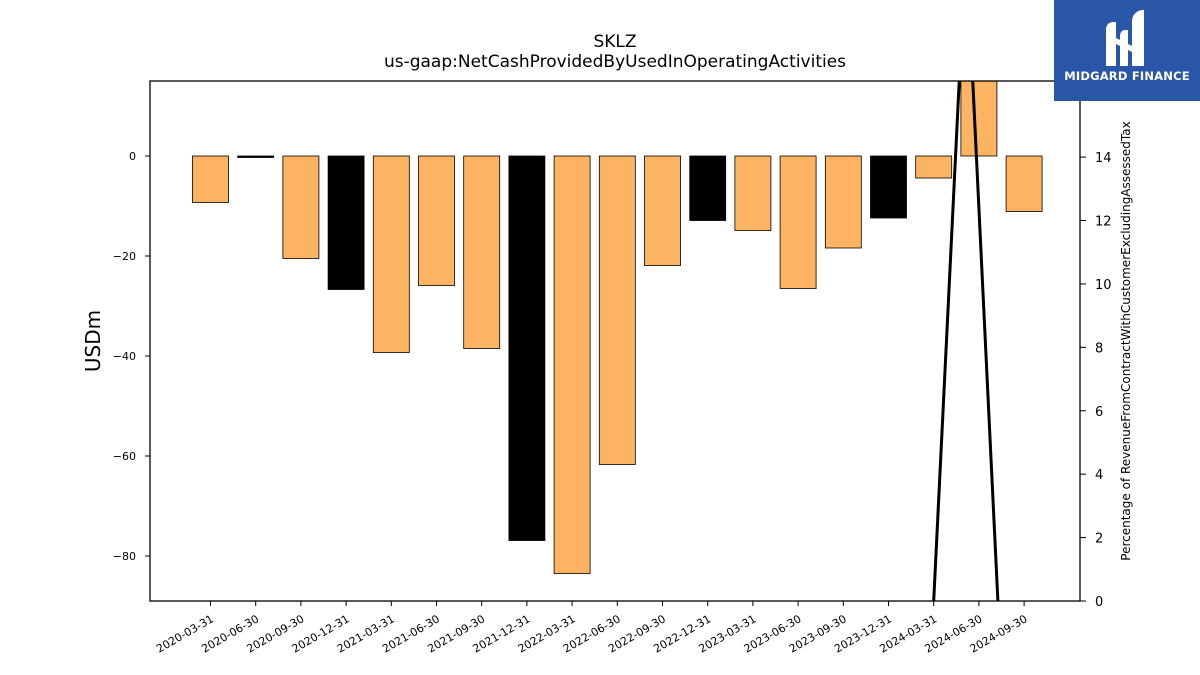 The image size is (1200, 675). I want to click on brand-logo: MIDGARD FINANCE, so click(1127, 50).